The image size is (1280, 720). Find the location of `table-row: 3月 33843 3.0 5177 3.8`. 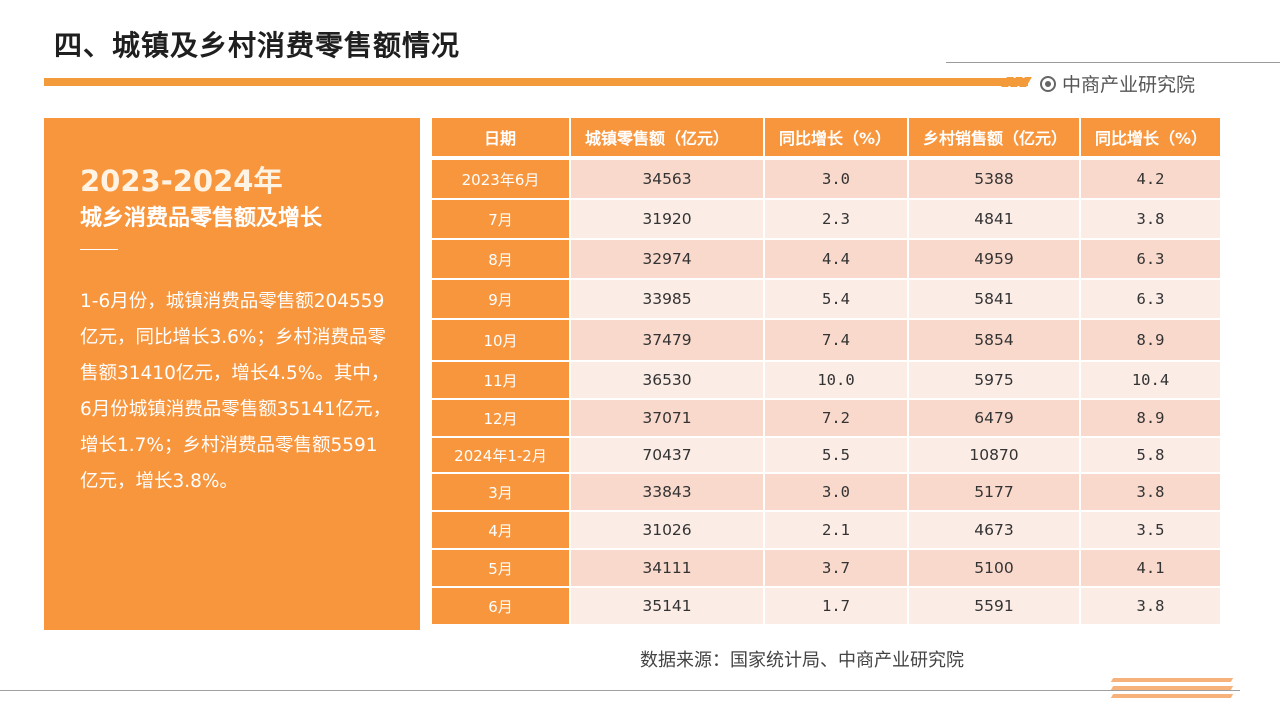

table-row: 3月 33843 3.0 5177 3.8 is located at coordinates (827, 493).